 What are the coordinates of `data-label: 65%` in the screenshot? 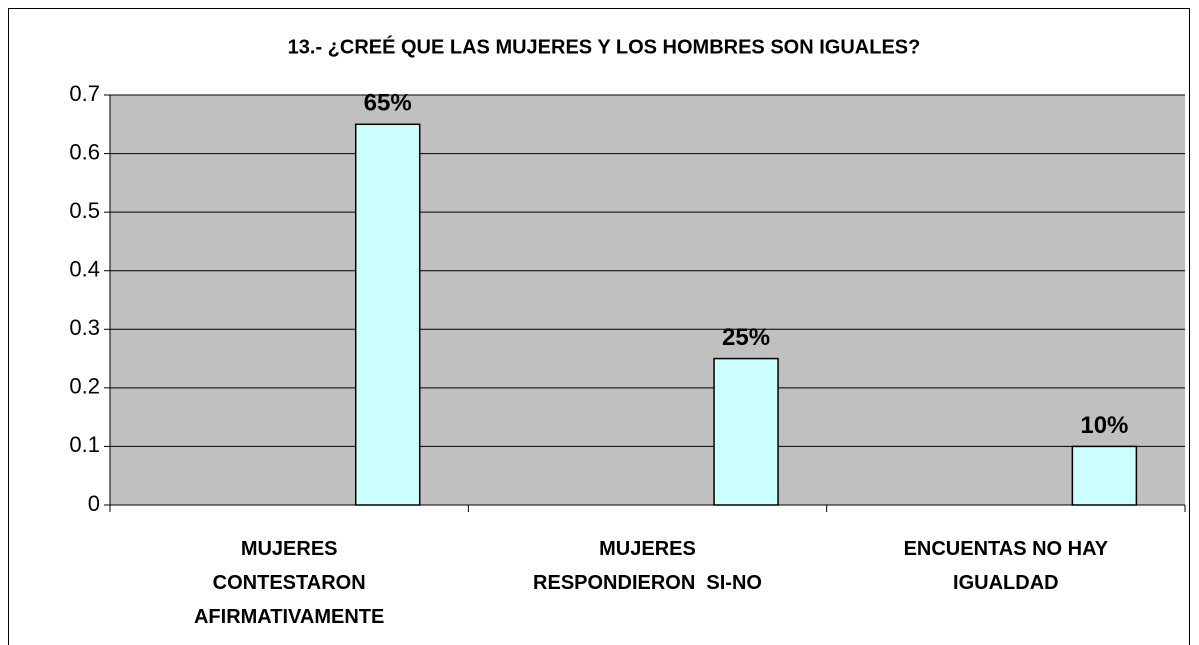 It's located at (388, 103).